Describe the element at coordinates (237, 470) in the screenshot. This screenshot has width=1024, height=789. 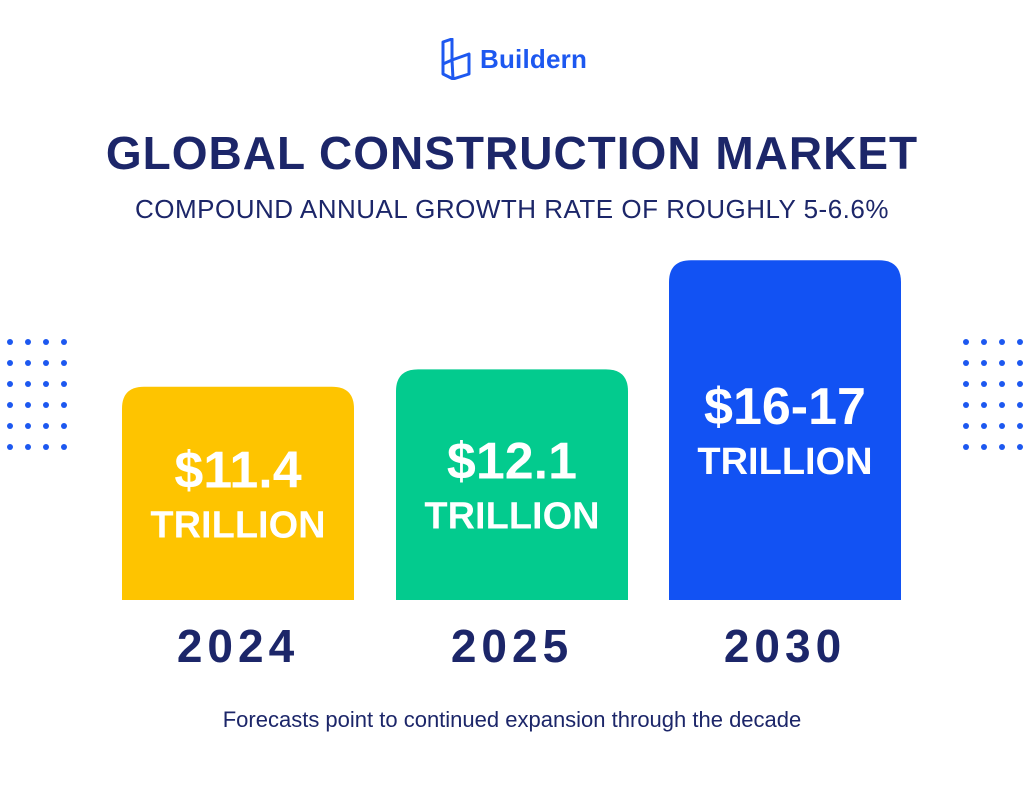
I see `bar-value-label: $11.4` at that location.